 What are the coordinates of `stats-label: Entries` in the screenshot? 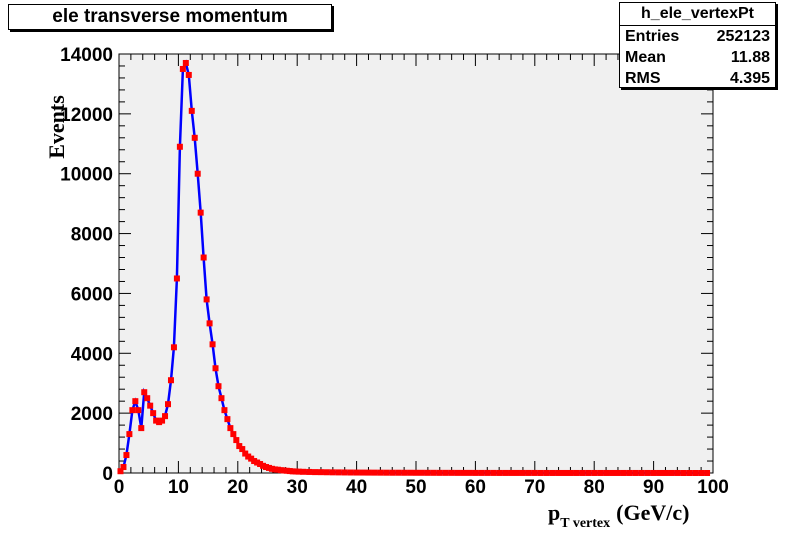 It's located at (652, 36).